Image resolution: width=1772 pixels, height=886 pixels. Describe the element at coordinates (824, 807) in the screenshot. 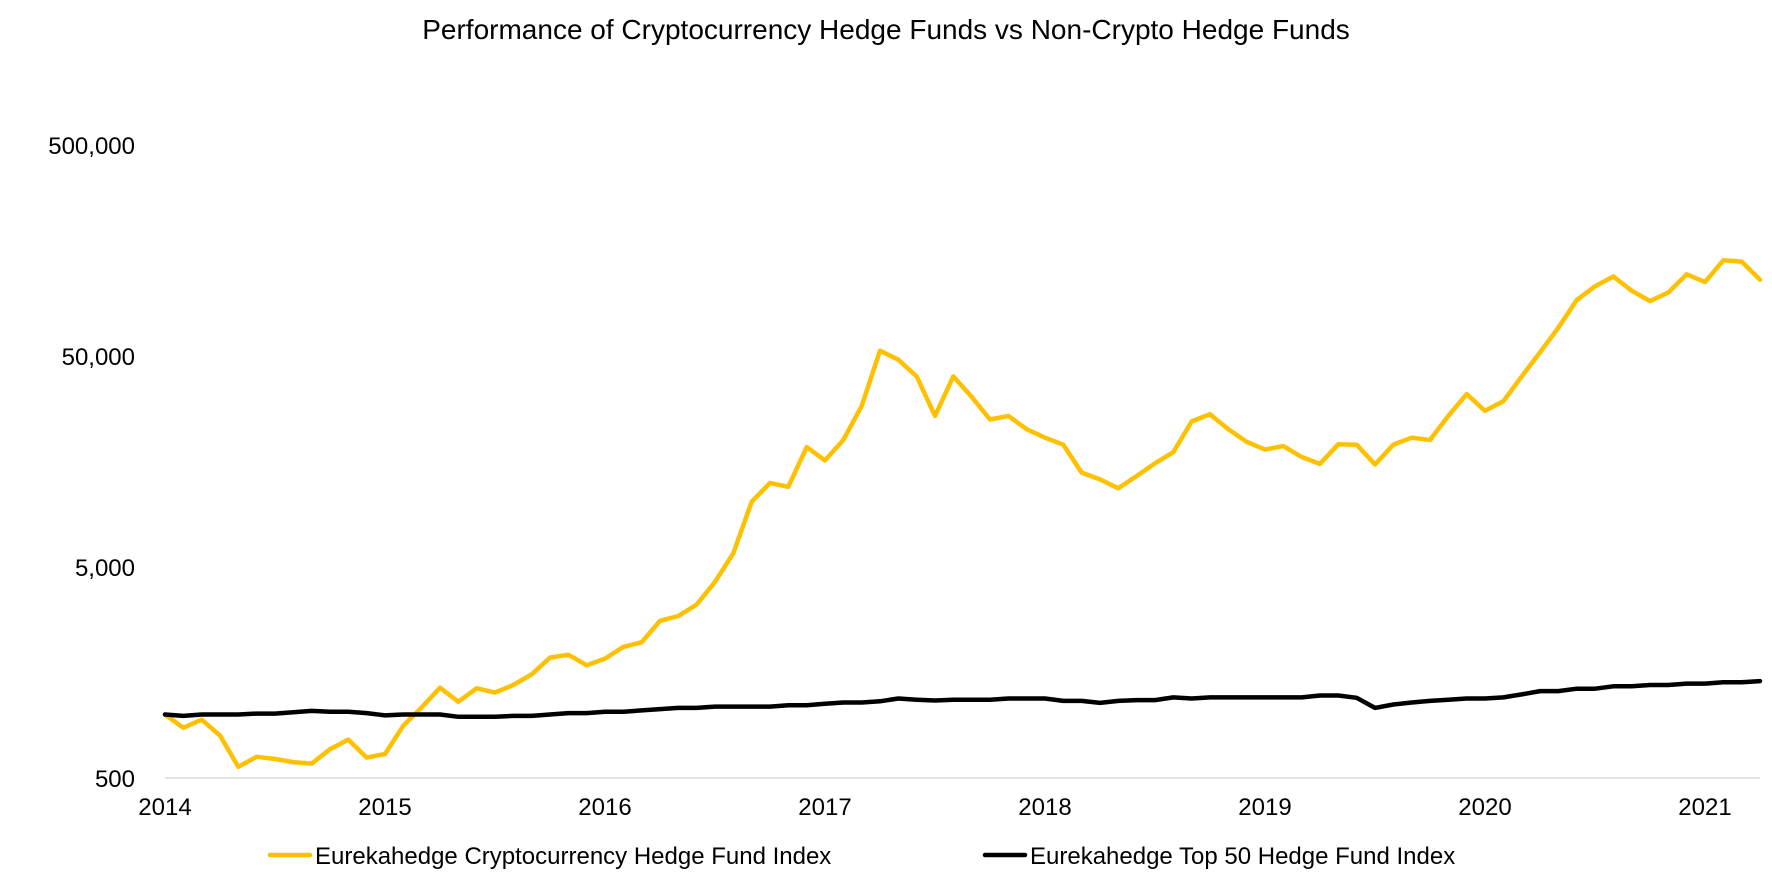

I see `x-tick-label: 2017` at that location.